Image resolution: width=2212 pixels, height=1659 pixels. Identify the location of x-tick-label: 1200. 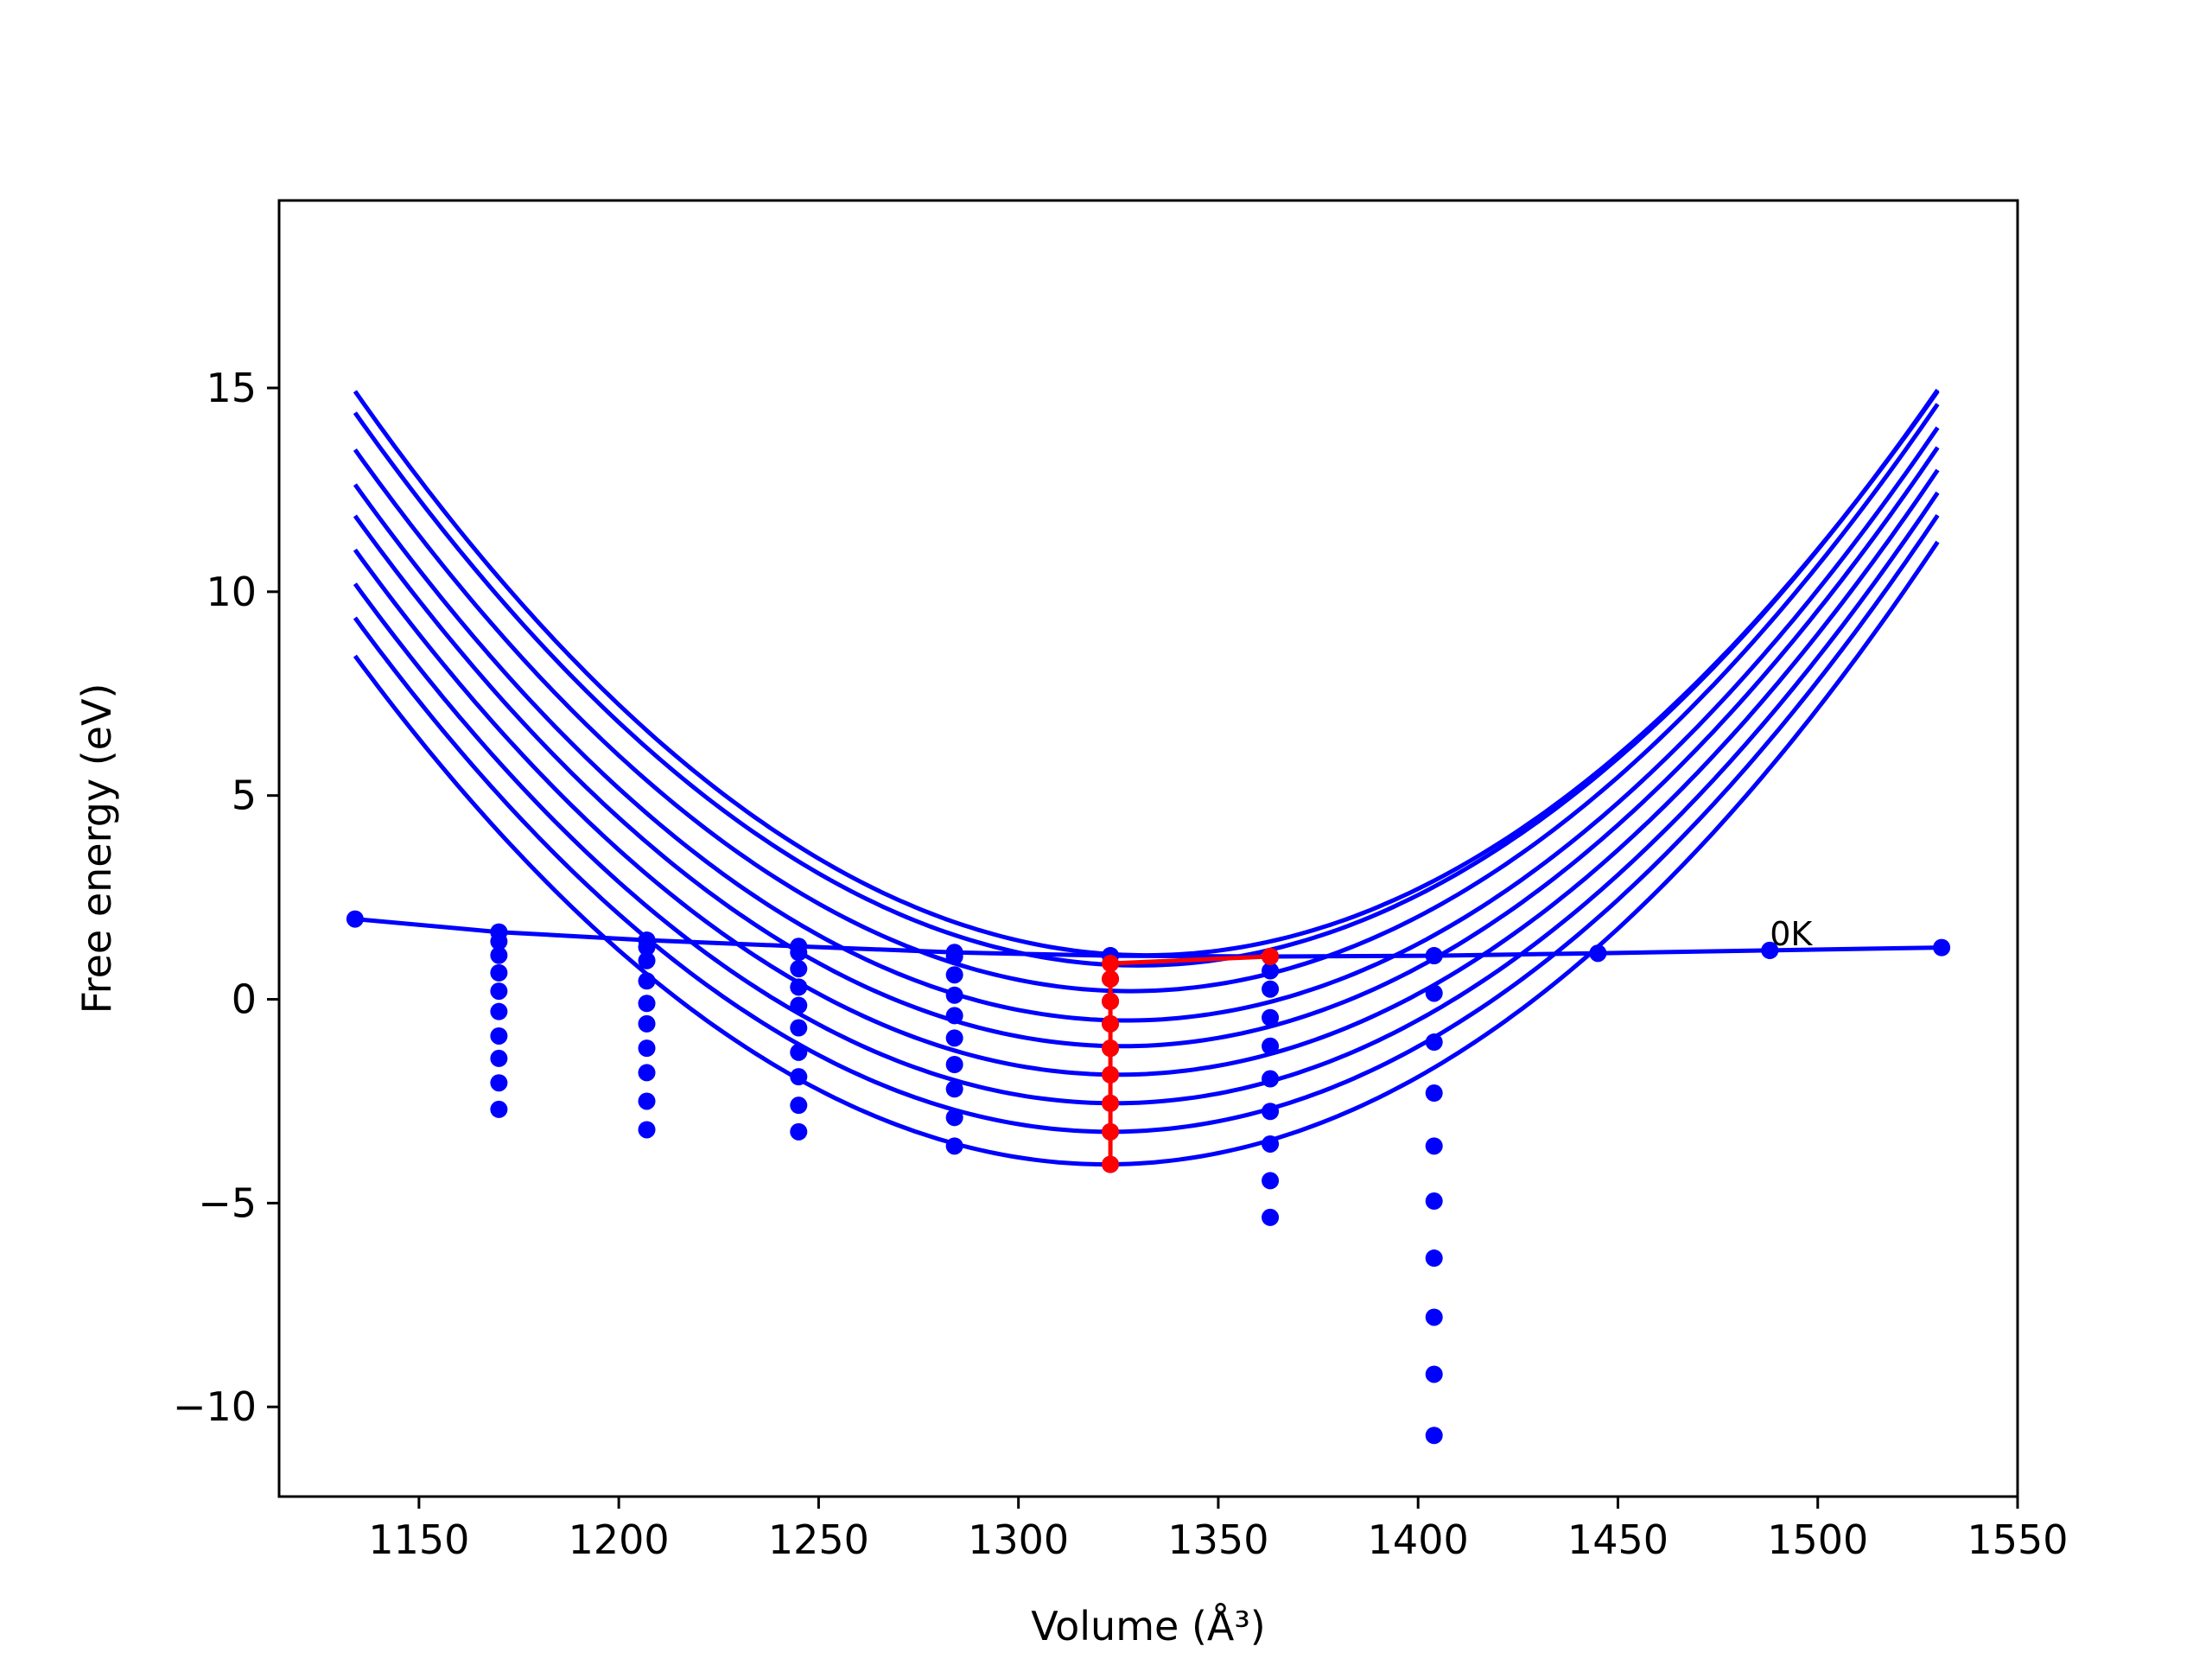
(619, 1539).